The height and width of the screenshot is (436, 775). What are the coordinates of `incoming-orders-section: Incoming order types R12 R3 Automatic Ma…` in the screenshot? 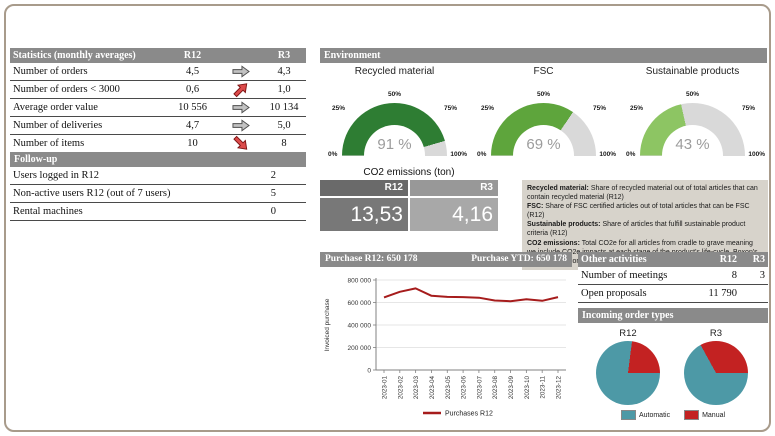 It's located at (673, 369).